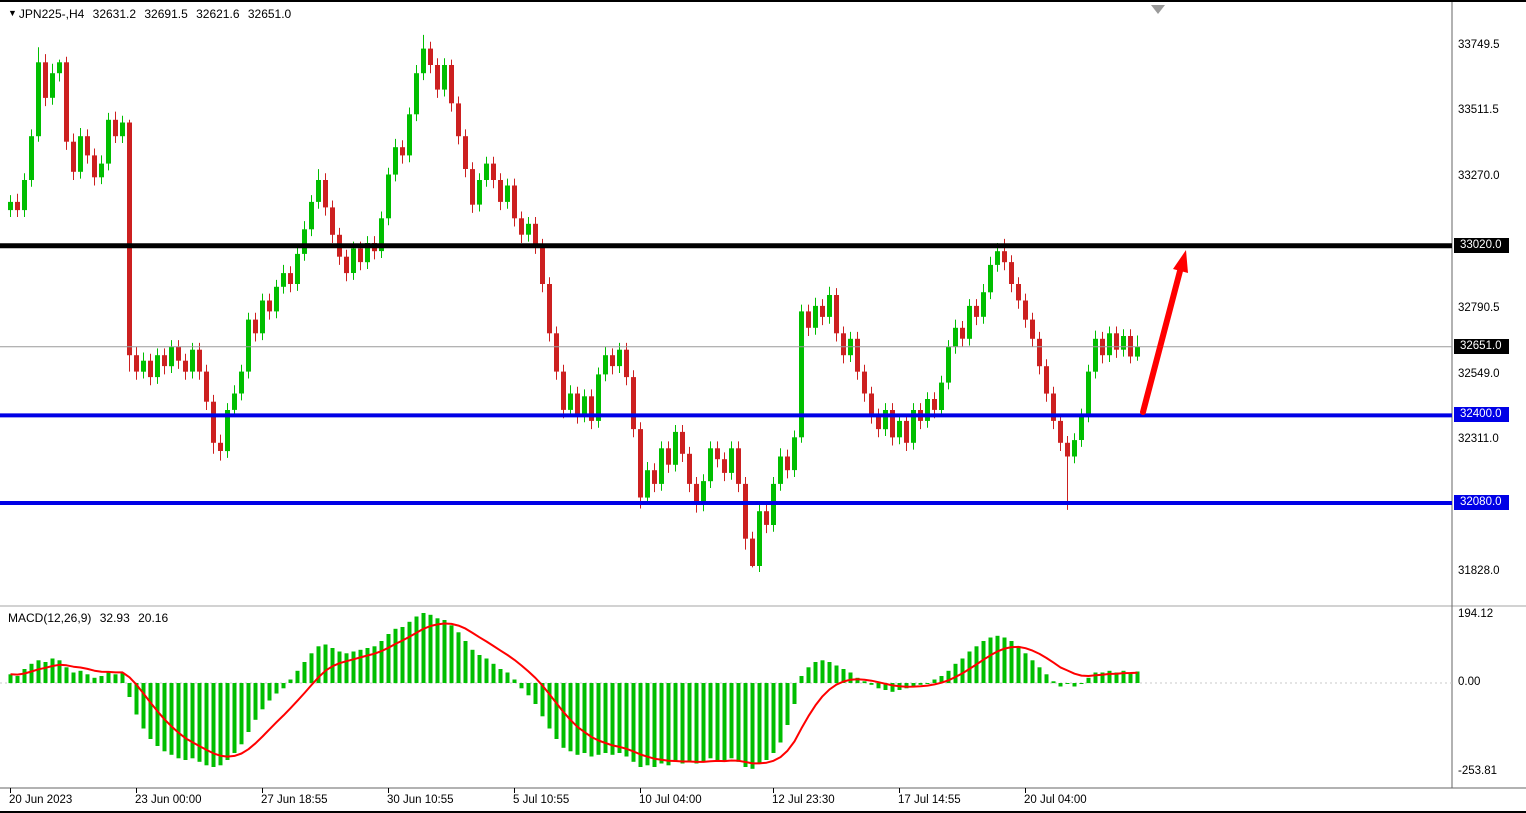  Describe the element at coordinates (166, 14) in the screenshot. I see `ohlc-high: 32691.5` at that location.